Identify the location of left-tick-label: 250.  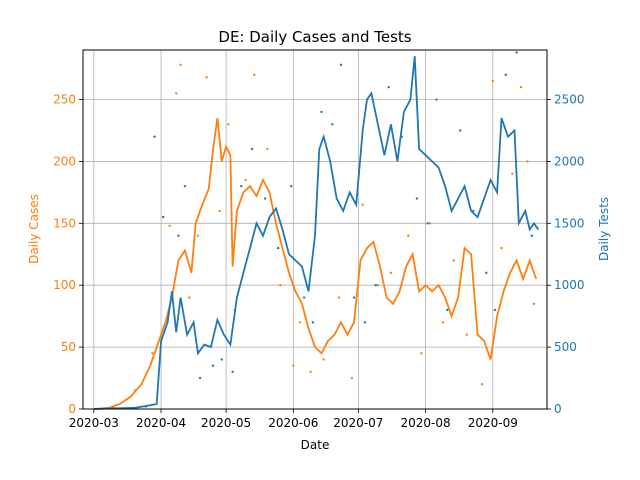
(64, 100).